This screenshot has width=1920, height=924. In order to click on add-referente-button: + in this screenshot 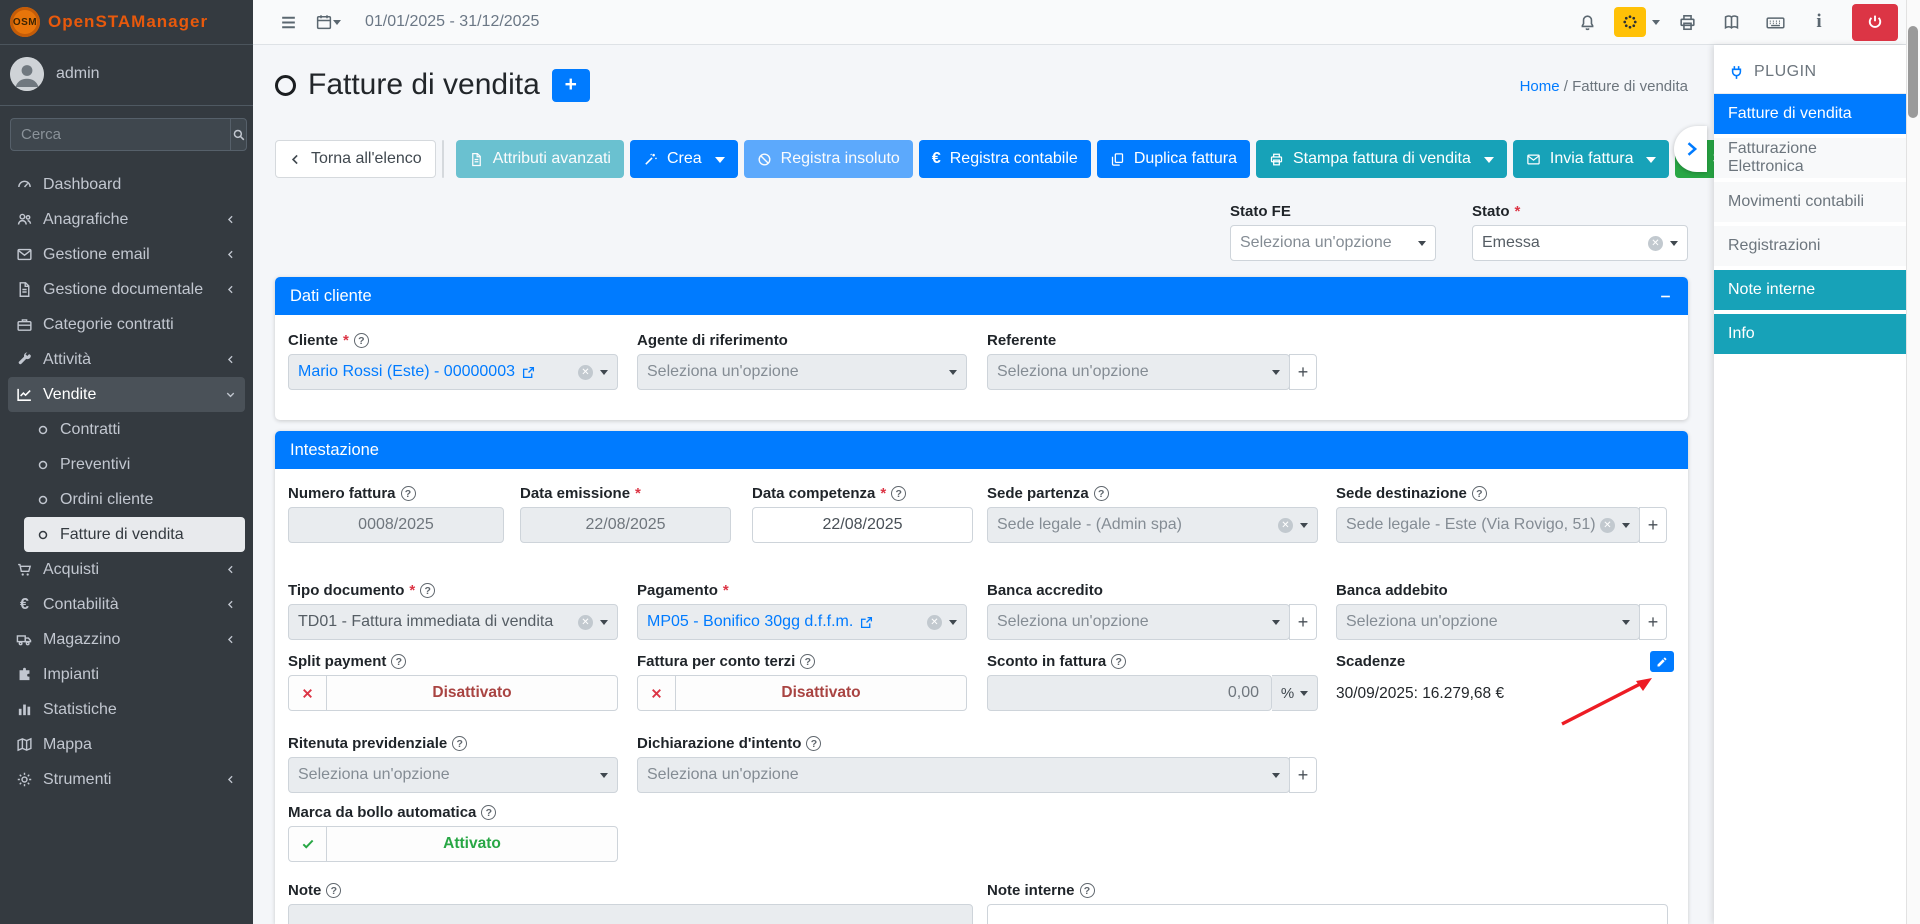, I will do `click(1303, 372)`.